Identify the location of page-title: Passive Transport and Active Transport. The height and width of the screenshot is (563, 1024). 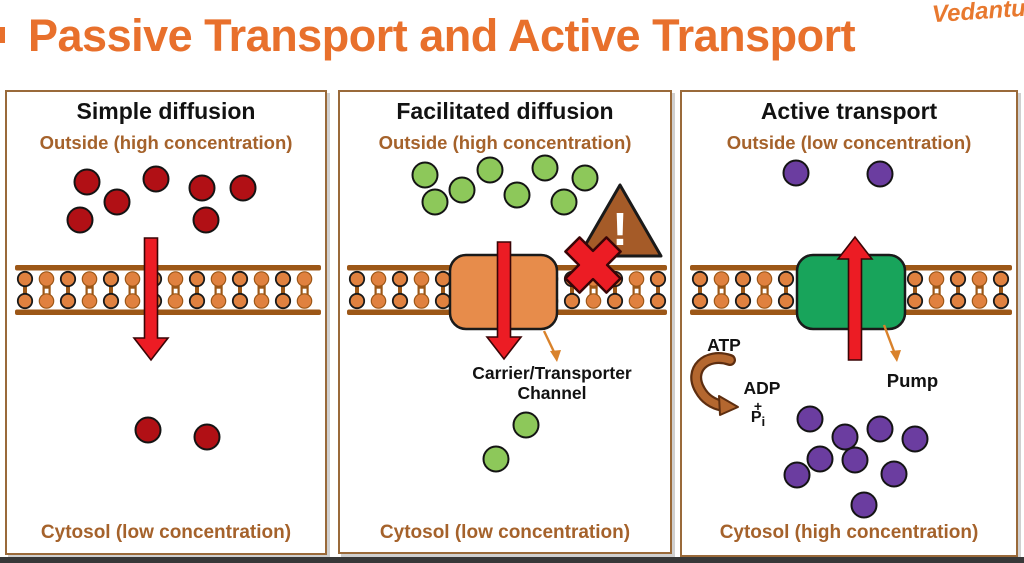
(442, 35).